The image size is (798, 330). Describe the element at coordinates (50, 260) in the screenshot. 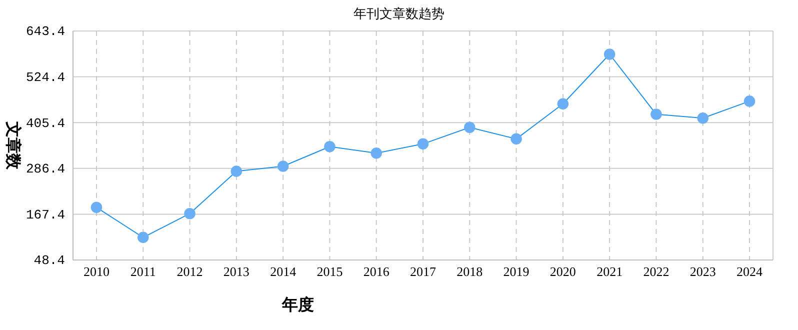

I see `y-tick-label: 48.4` at that location.